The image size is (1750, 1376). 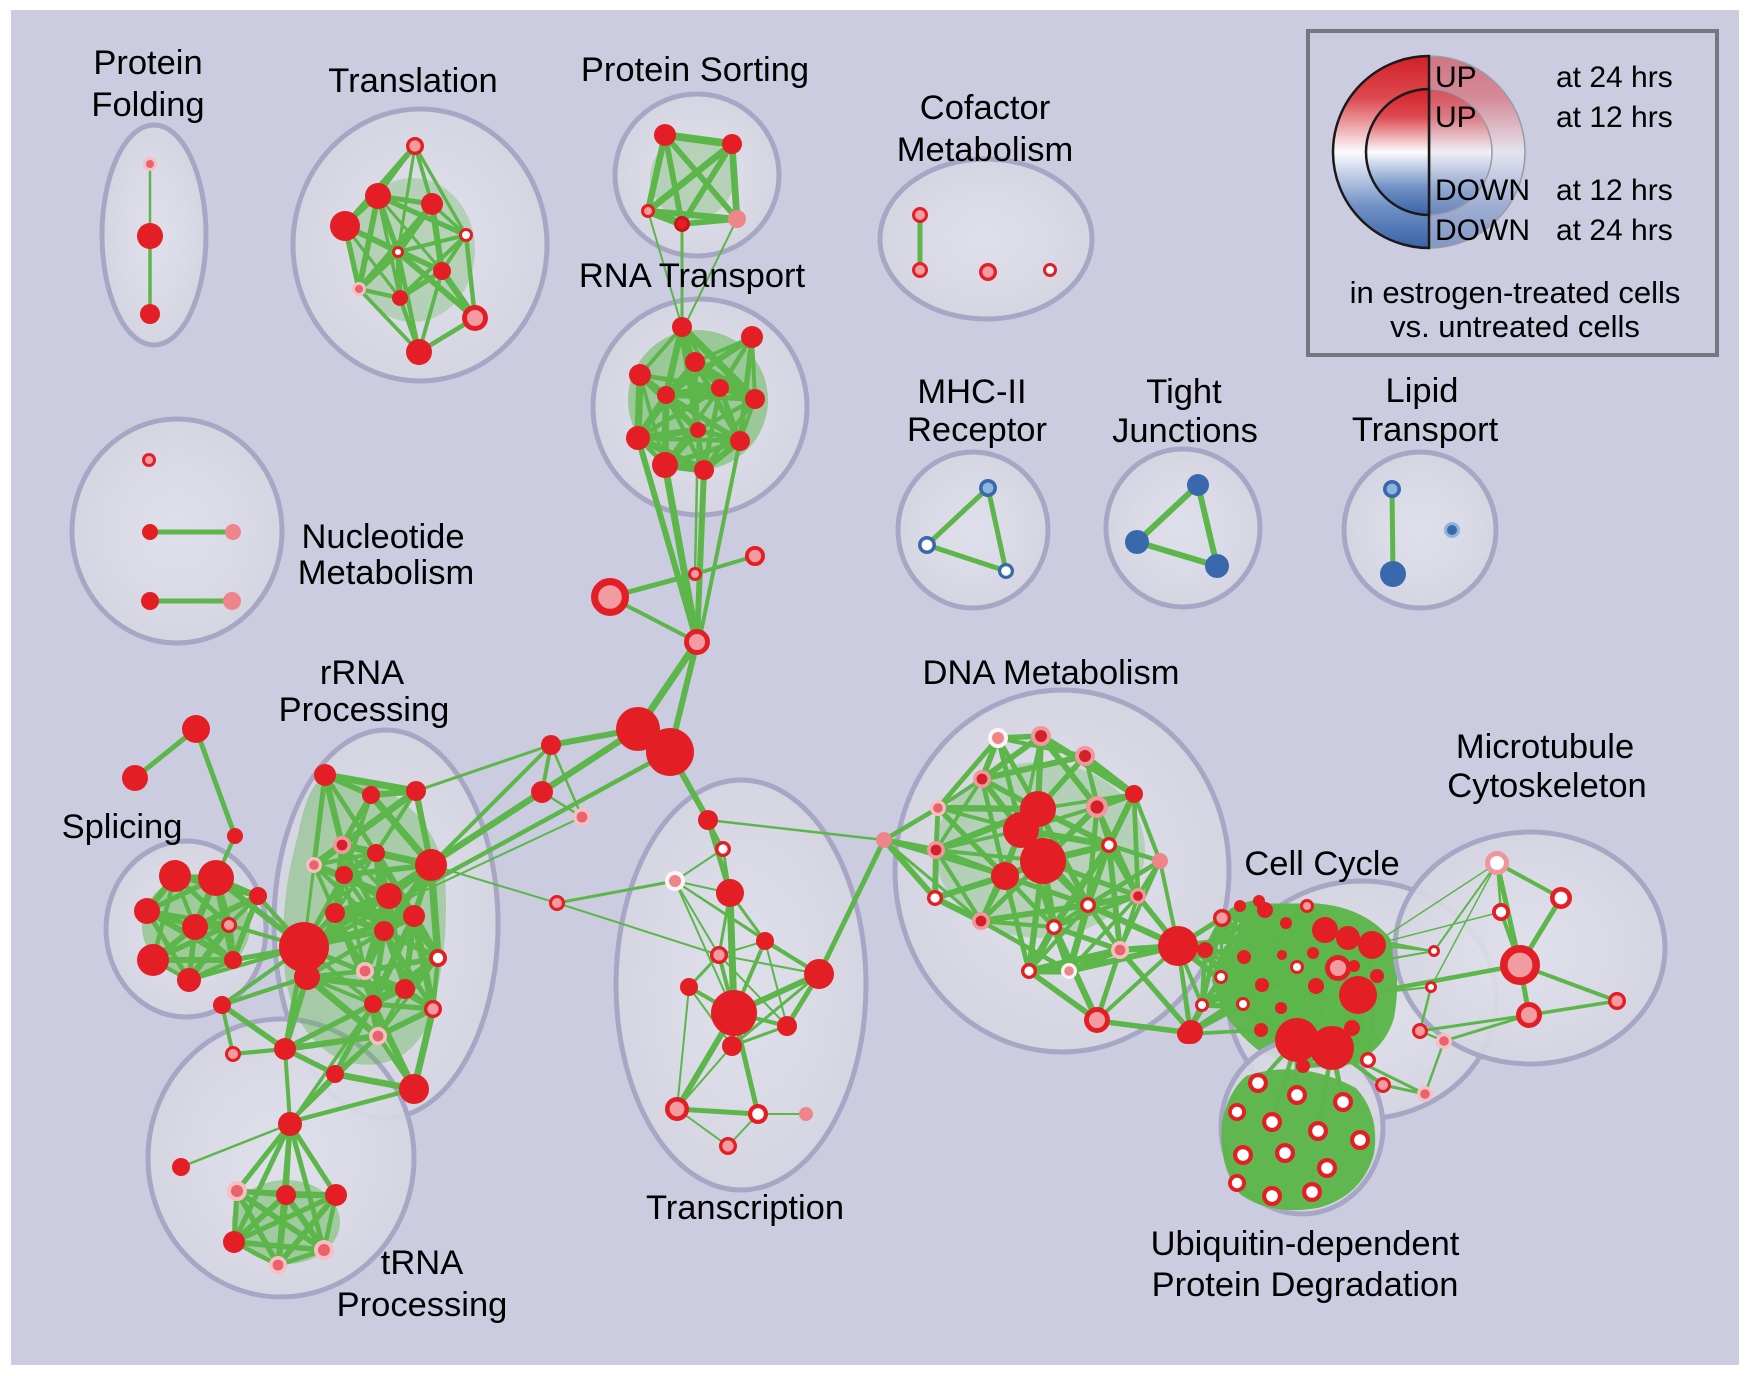 I want to click on svg-text: Folding, so click(x=147, y=105).